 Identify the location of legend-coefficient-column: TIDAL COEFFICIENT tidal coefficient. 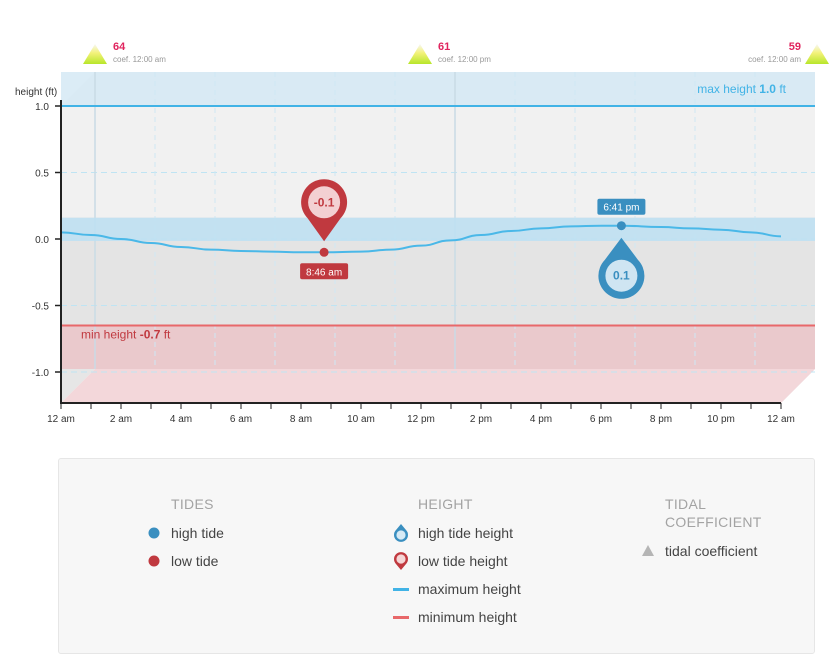
(713, 530).